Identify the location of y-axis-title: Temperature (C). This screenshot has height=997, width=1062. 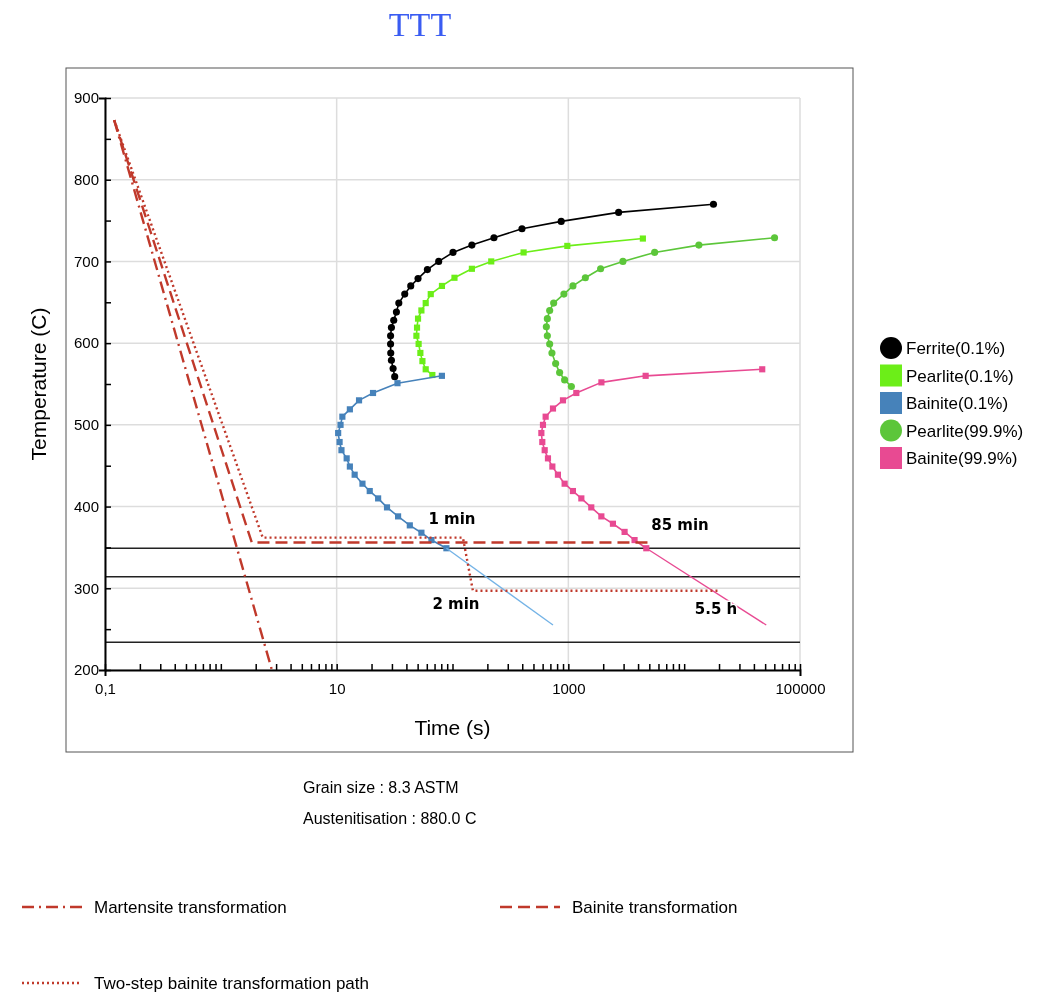
(38, 384).